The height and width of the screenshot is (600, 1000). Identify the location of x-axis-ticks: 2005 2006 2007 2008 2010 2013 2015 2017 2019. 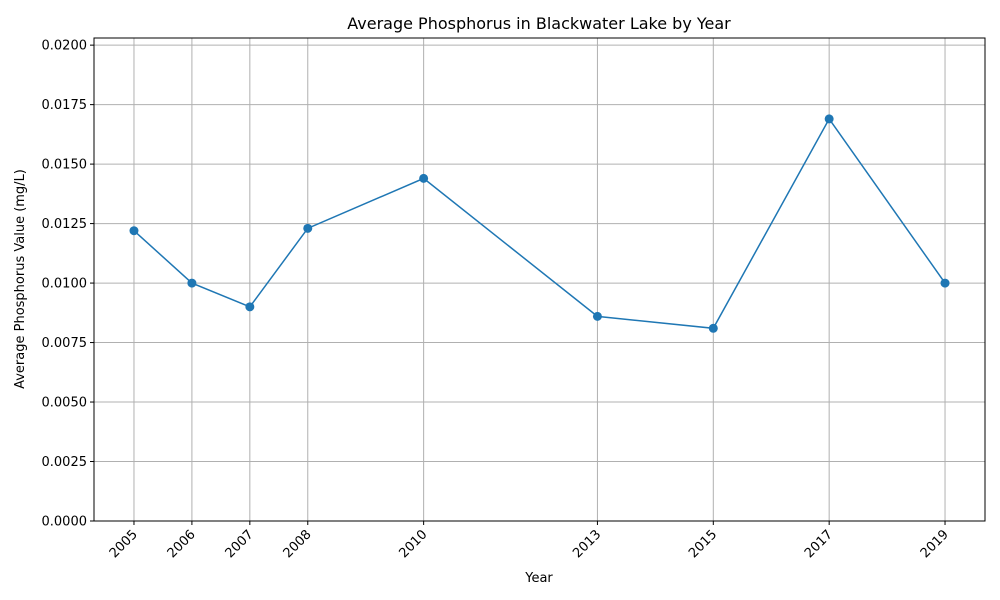
(529, 541).